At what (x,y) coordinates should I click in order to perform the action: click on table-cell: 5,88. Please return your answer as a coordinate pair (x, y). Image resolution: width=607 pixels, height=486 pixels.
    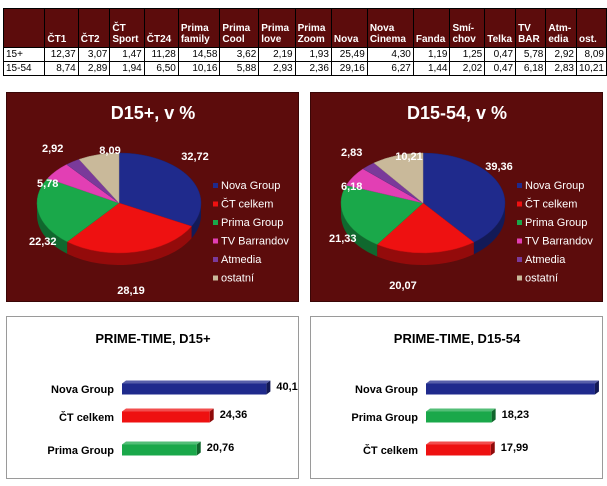
    Looking at the image, I should click on (239, 68).